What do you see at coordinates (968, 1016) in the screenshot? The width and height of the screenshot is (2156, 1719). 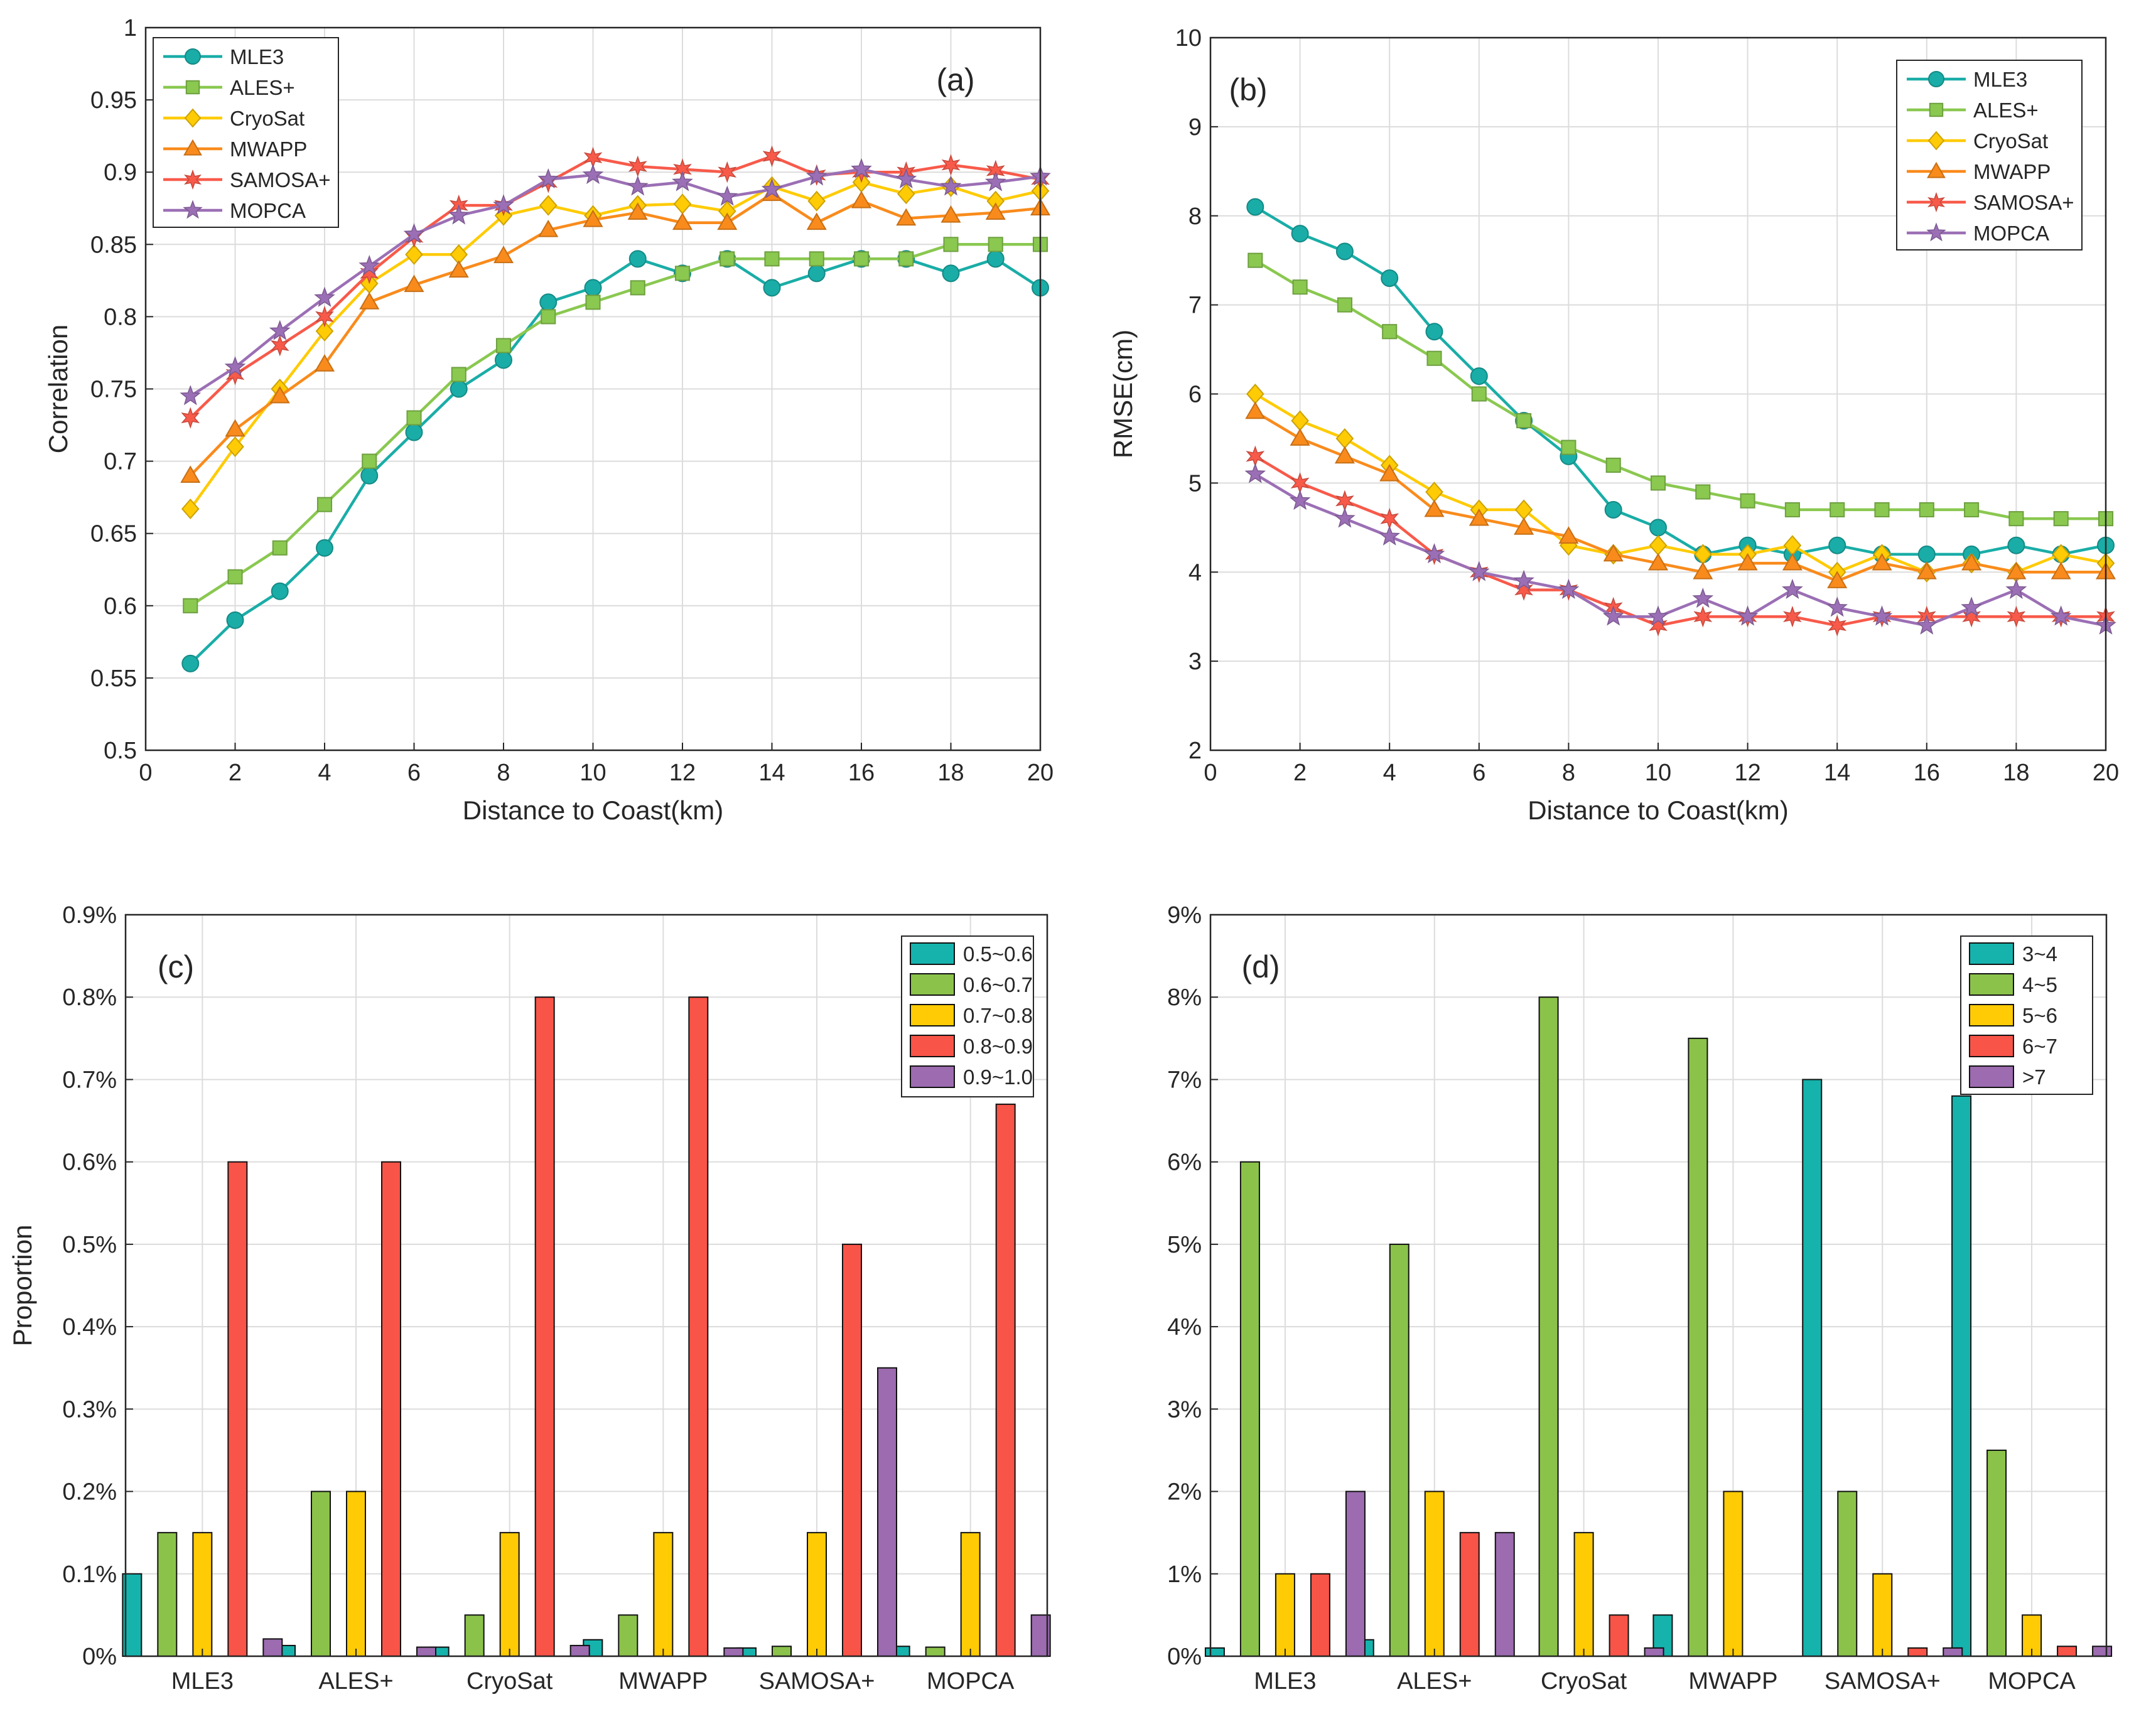 I see `legend: 0.5~0.6 0.6~0.7 0.7~0.8 0.8~0.9 0.9~1.0` at bounding box center [968, 1016].